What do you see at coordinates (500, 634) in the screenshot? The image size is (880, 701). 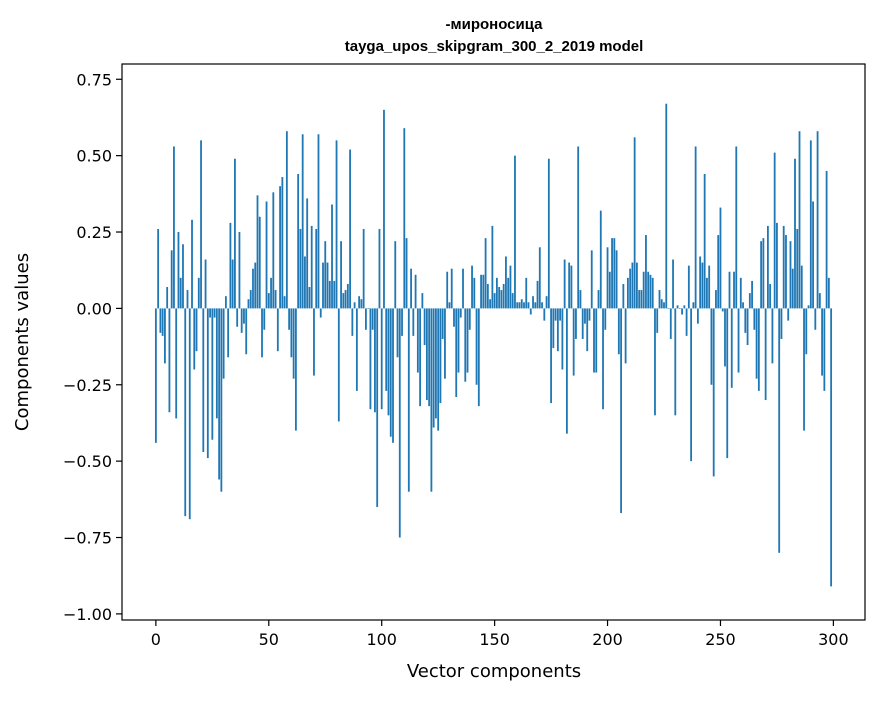 I see `x-axis: 0 50 100 150 200 250 300` at bounding box center [500, 634].